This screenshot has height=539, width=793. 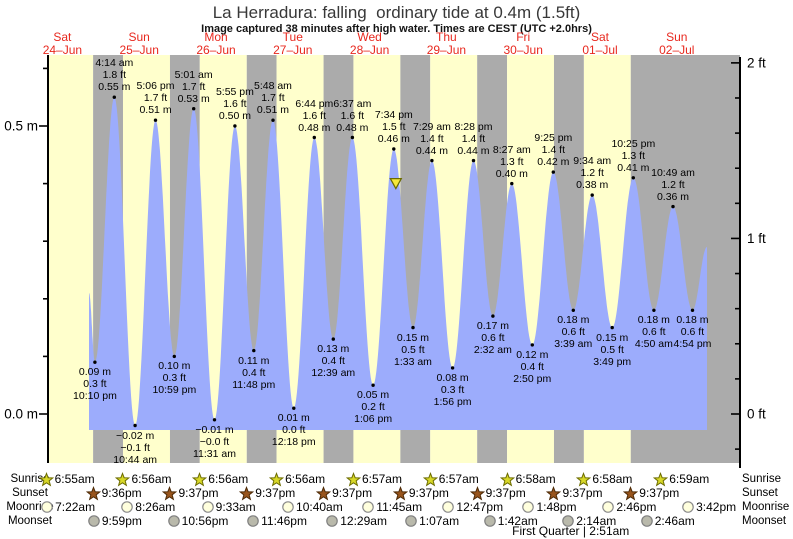 I want to click on sunrise-time: 6:55am, so click(x=74, y=479).